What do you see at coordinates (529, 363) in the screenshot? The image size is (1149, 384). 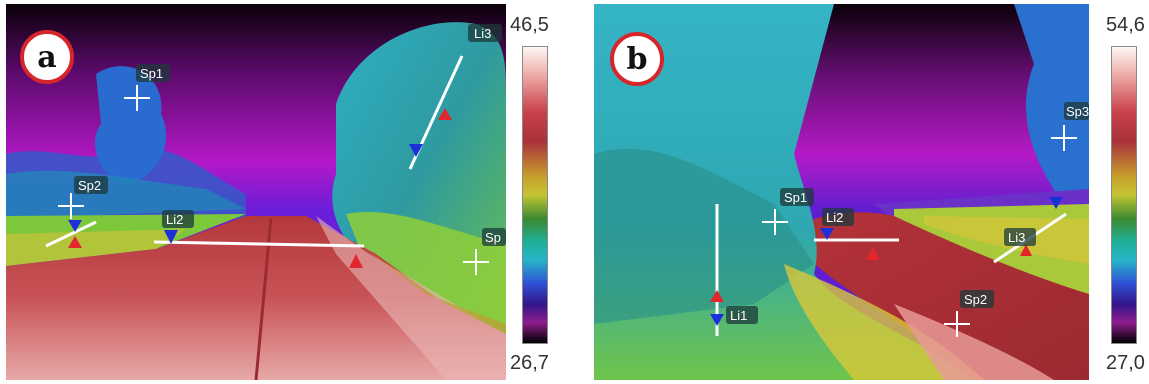 I see `scale-min-label: 26,7` at bounding box center [529, 363].